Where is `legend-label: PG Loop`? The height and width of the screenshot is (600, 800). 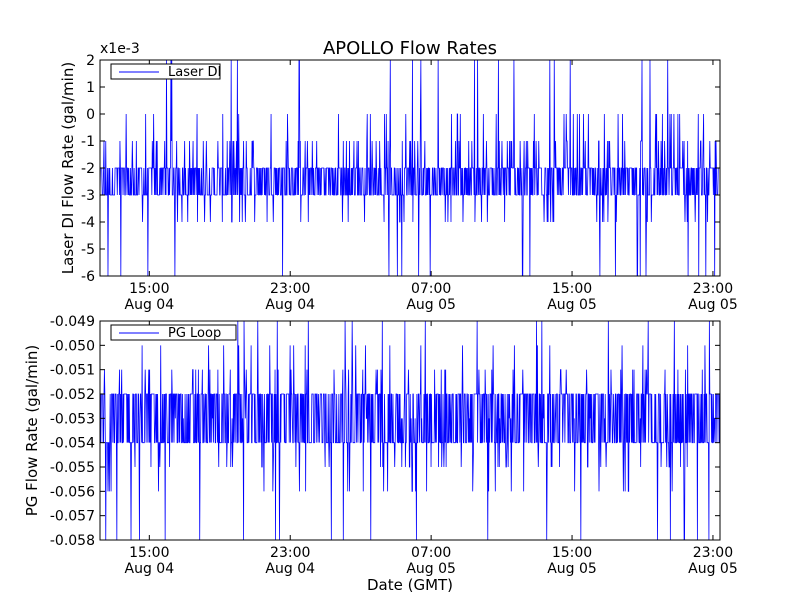
legend-label: PG Loop is located at coordinates (194, 333).